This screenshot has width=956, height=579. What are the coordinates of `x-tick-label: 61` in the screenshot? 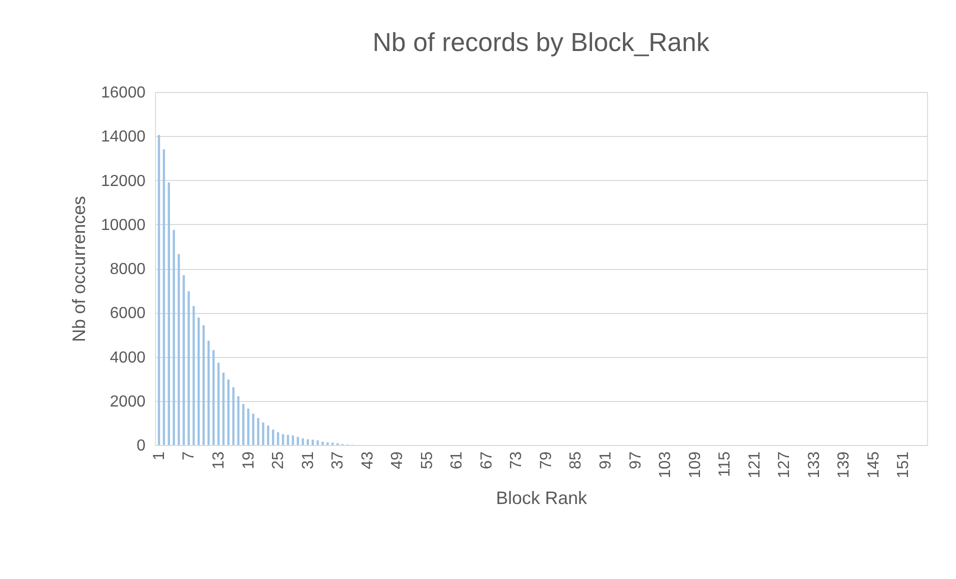 It's located at (457, 460).